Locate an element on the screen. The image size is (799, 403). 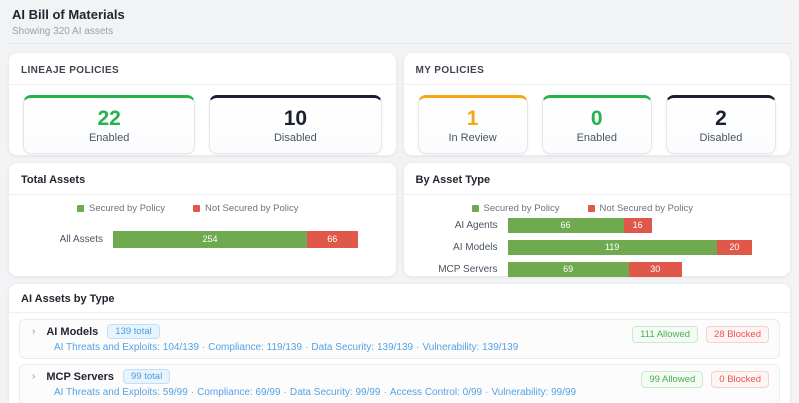
bar-area: 69 30 is located at coordinates (630, 269).